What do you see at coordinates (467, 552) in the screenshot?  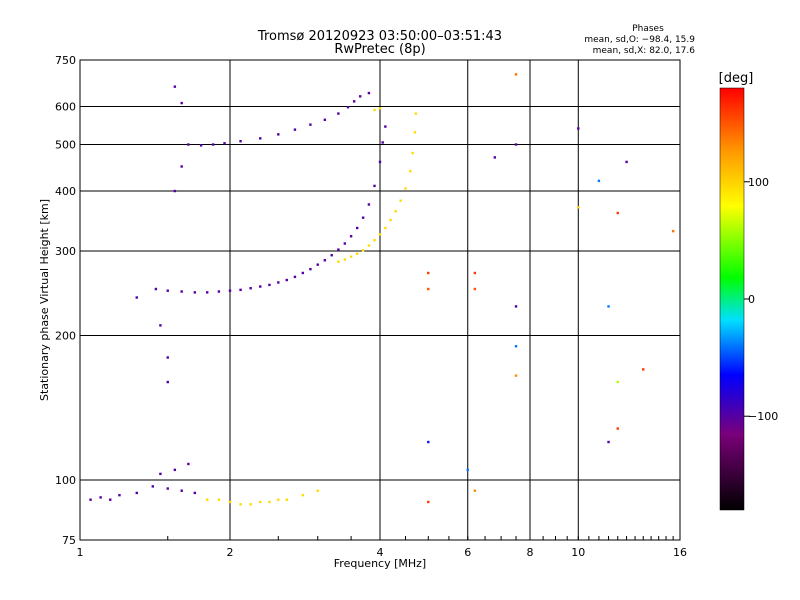 I see `x-tick-label: 6` at bounding box center [467, 552].